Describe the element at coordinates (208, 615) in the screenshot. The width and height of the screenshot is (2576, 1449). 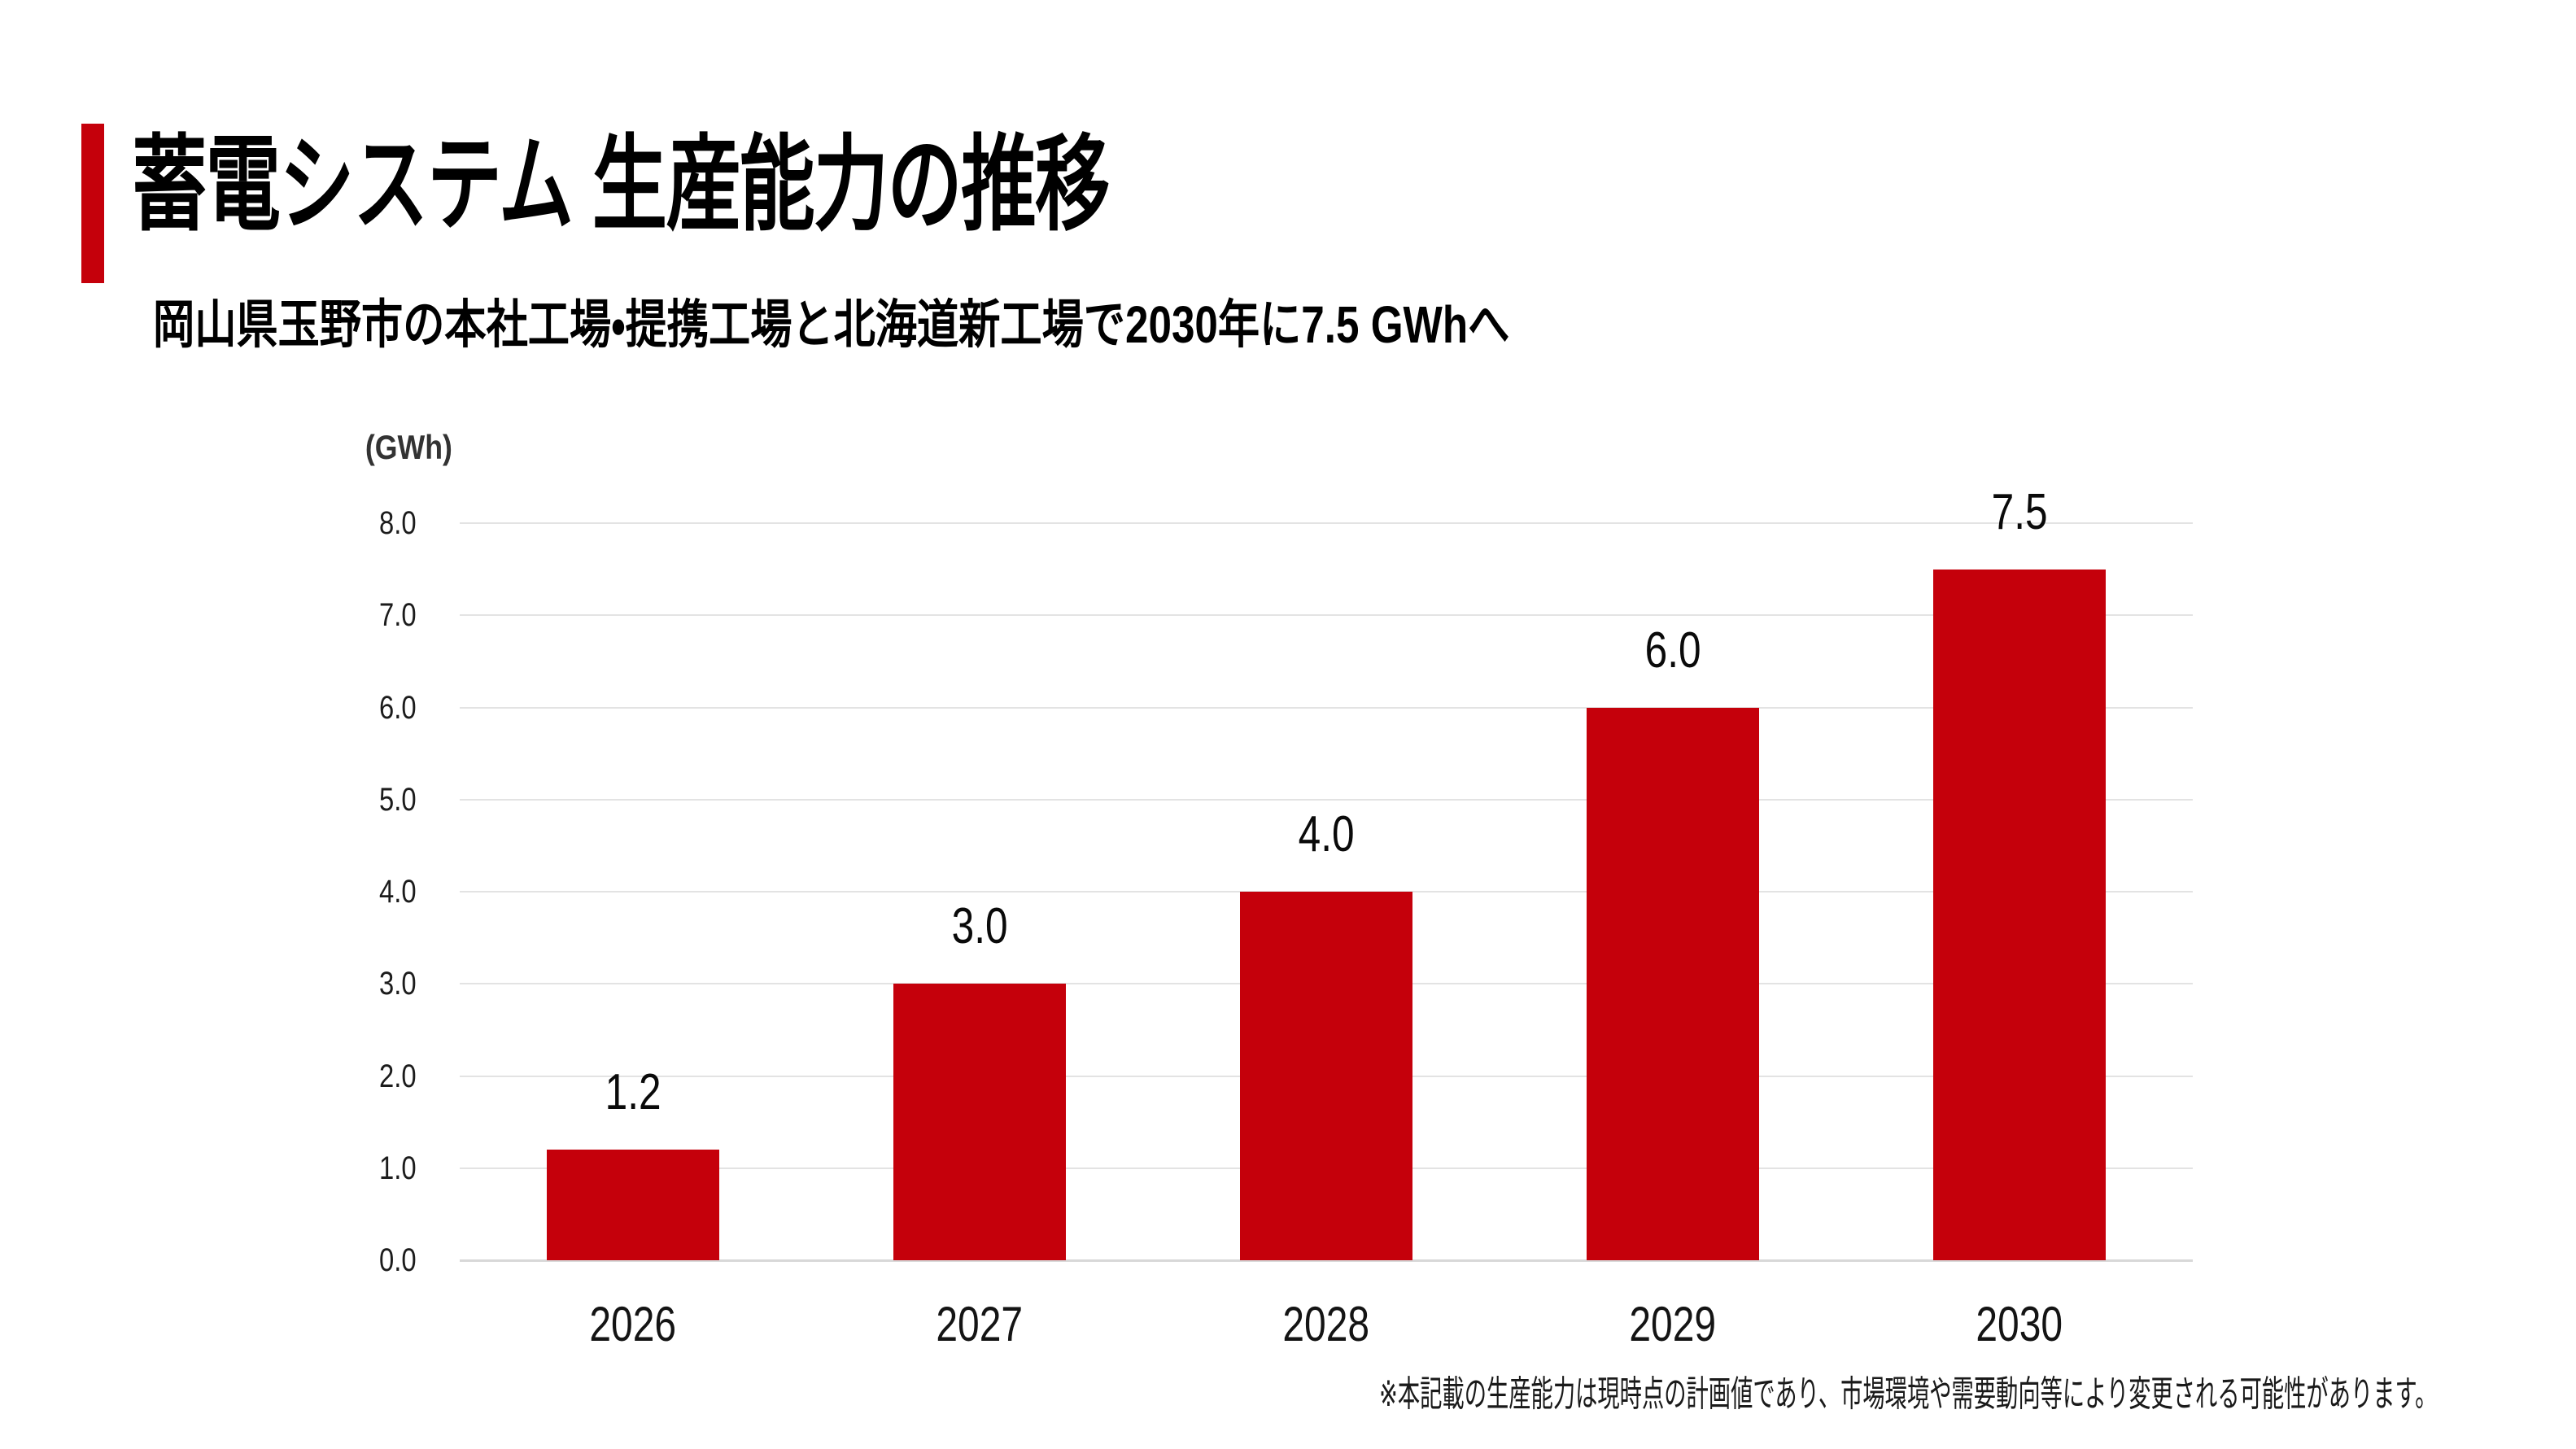
I see `y-tick-label: 7.0` at that location.